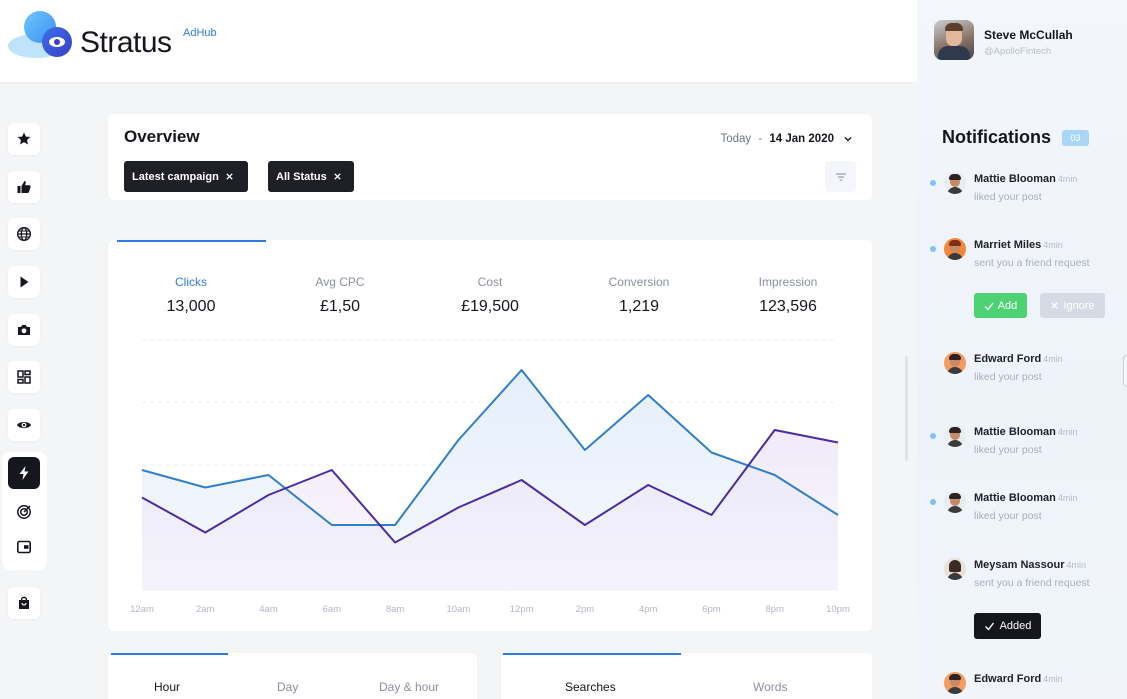  What do you see at coordinates (268, 609) in the screenshot?
I see `x-tick-label: 4am` at bounding box center [268, 609].